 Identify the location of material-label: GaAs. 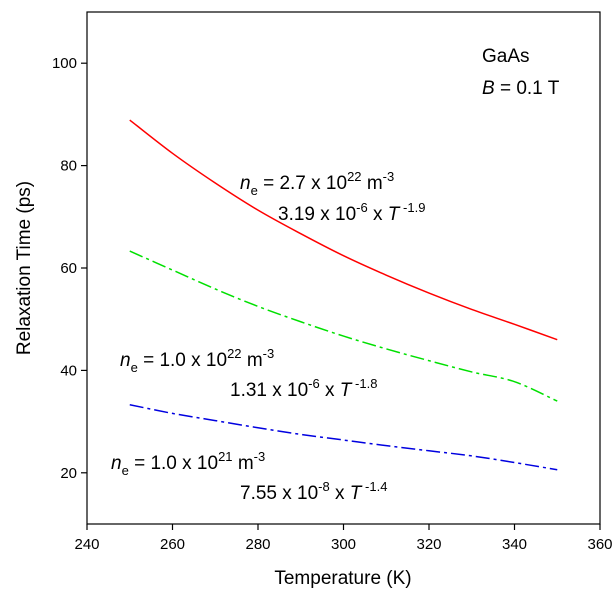
(506, 56).